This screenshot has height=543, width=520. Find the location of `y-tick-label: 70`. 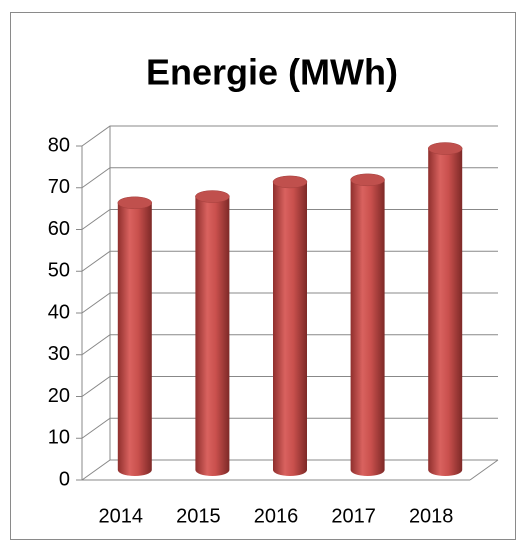

y-tick-label: 70 is located at coordinates (59, 187).